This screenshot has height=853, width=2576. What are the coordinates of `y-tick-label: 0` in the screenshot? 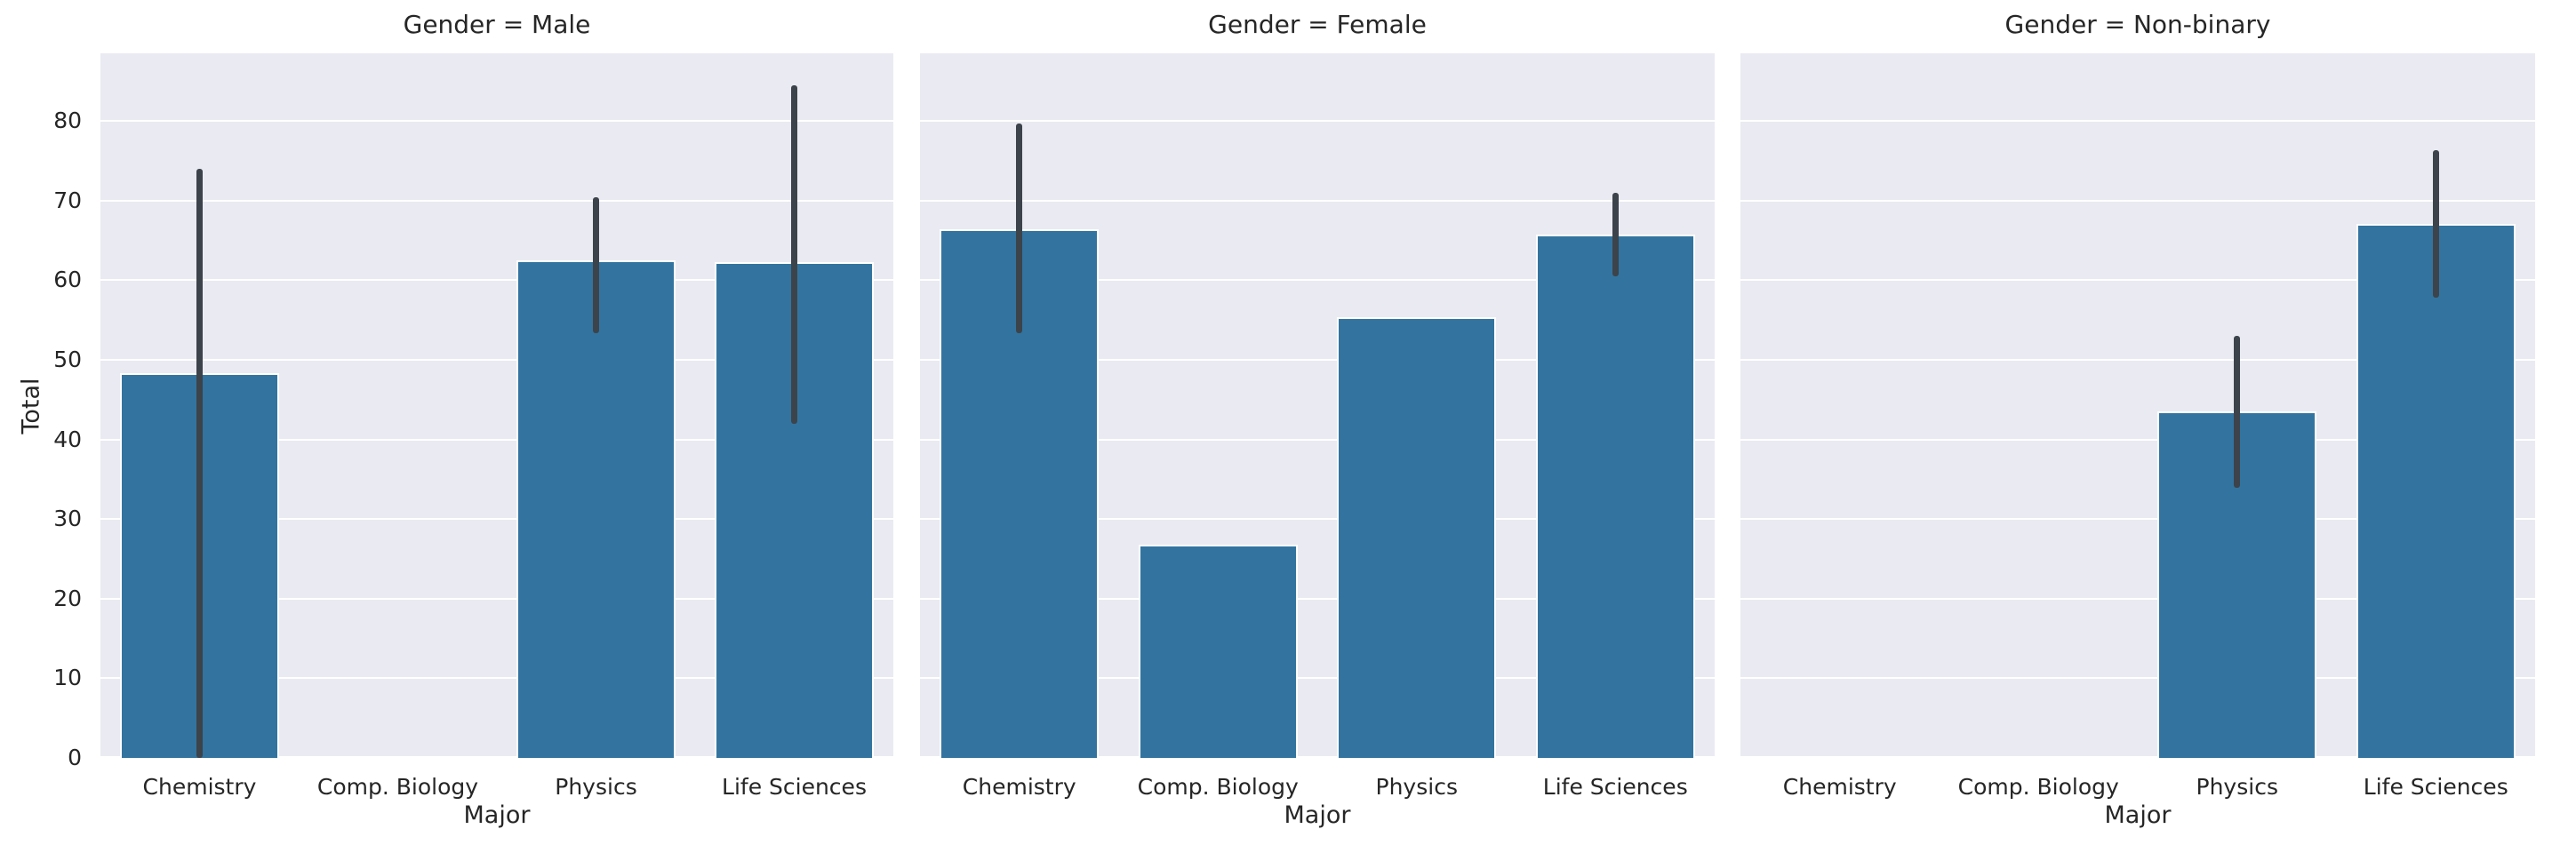 It's located at (75, 757).